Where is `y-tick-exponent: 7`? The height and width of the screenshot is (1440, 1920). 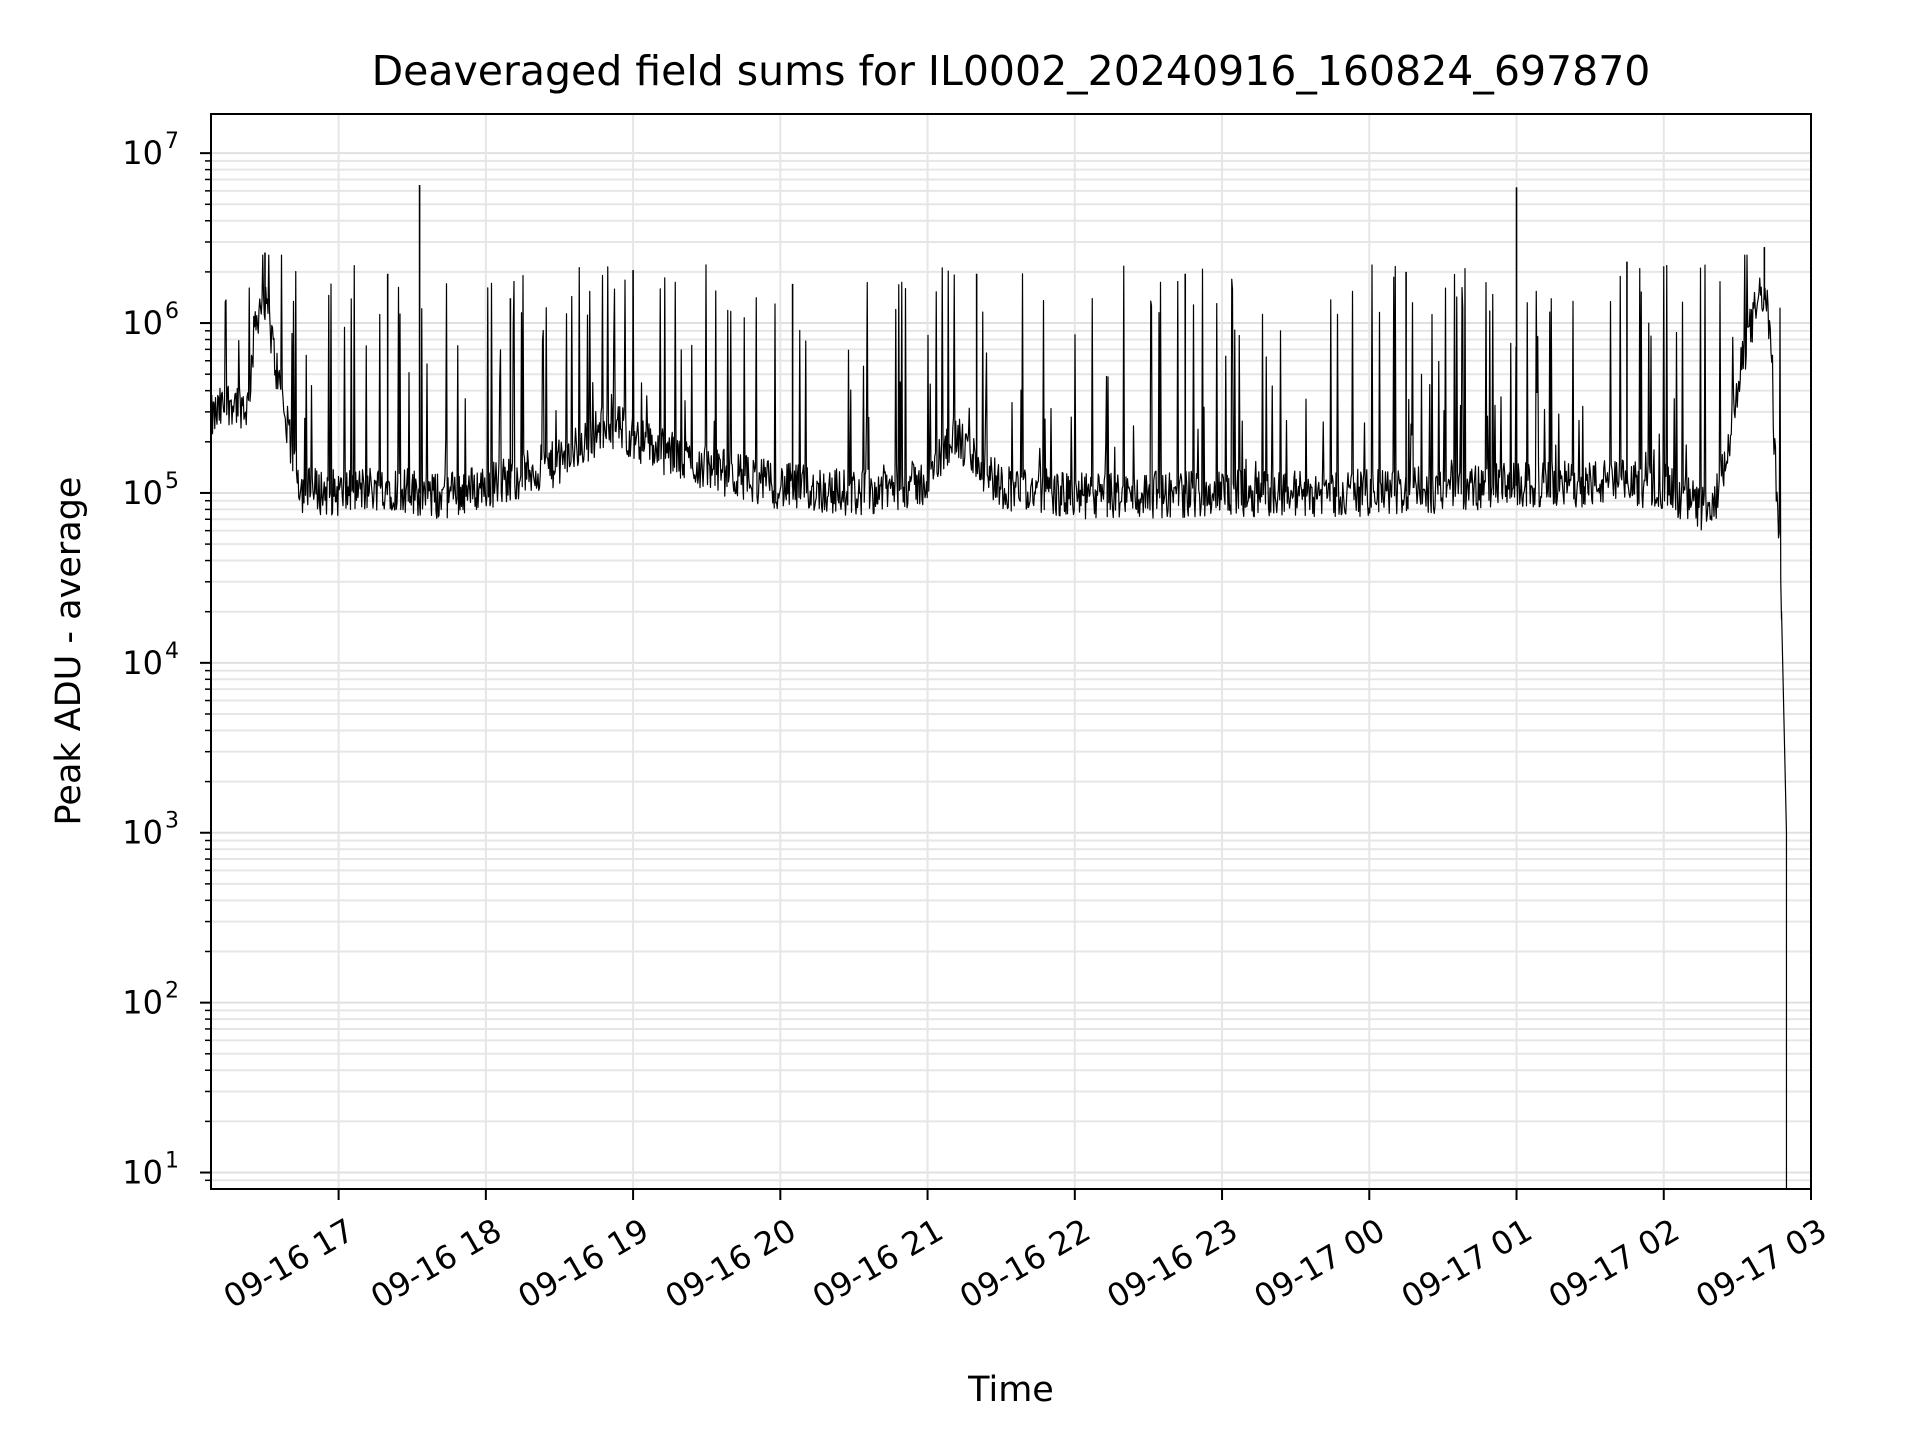
y-tick-exponent: 7 is located at coordinates (172, 141).